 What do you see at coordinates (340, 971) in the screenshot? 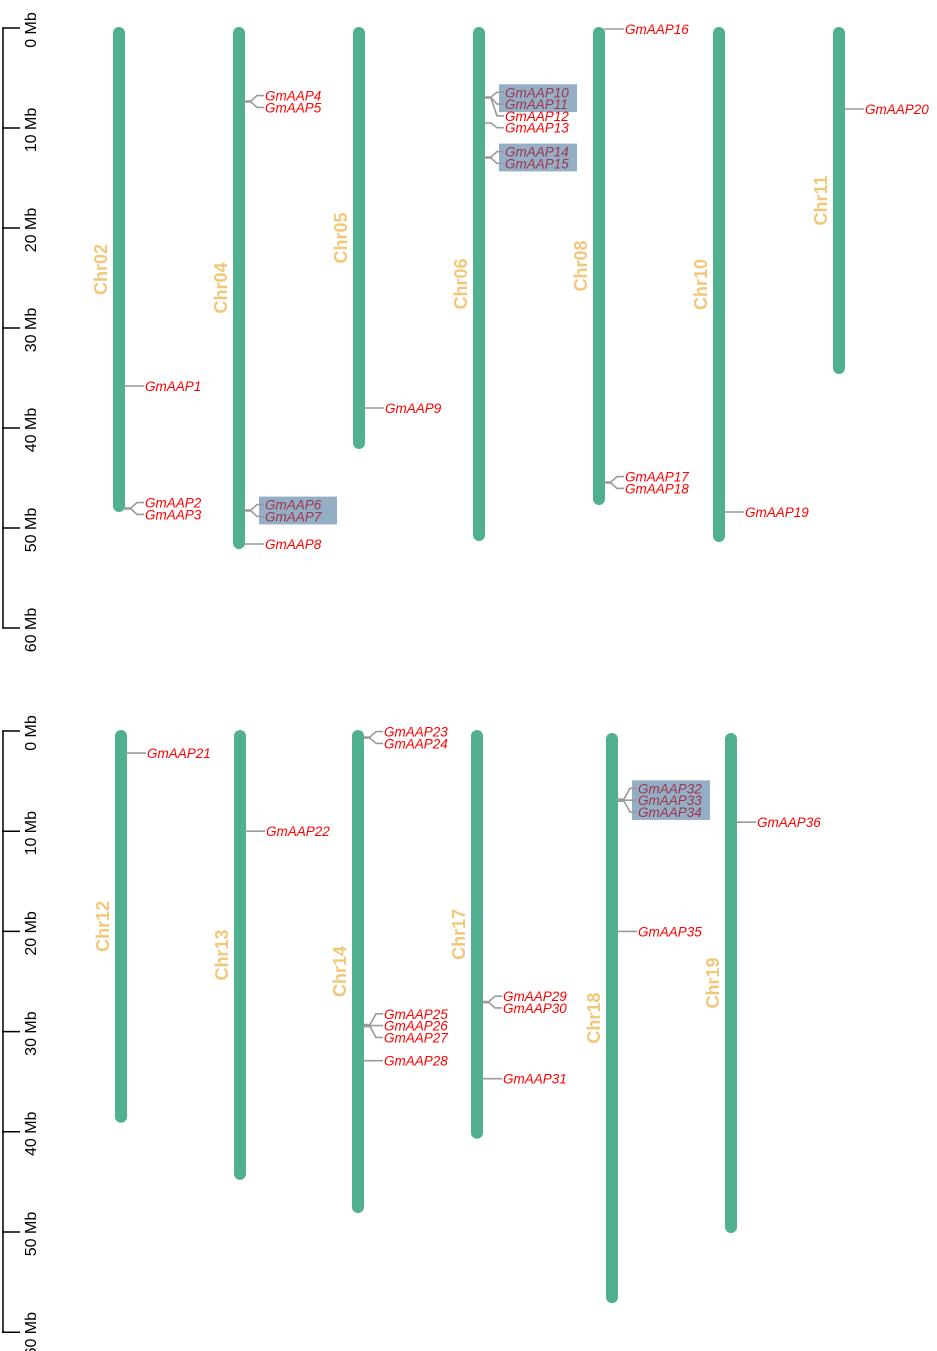
I see `chromosome-label: Chr14` at bounding box center [340, 971].